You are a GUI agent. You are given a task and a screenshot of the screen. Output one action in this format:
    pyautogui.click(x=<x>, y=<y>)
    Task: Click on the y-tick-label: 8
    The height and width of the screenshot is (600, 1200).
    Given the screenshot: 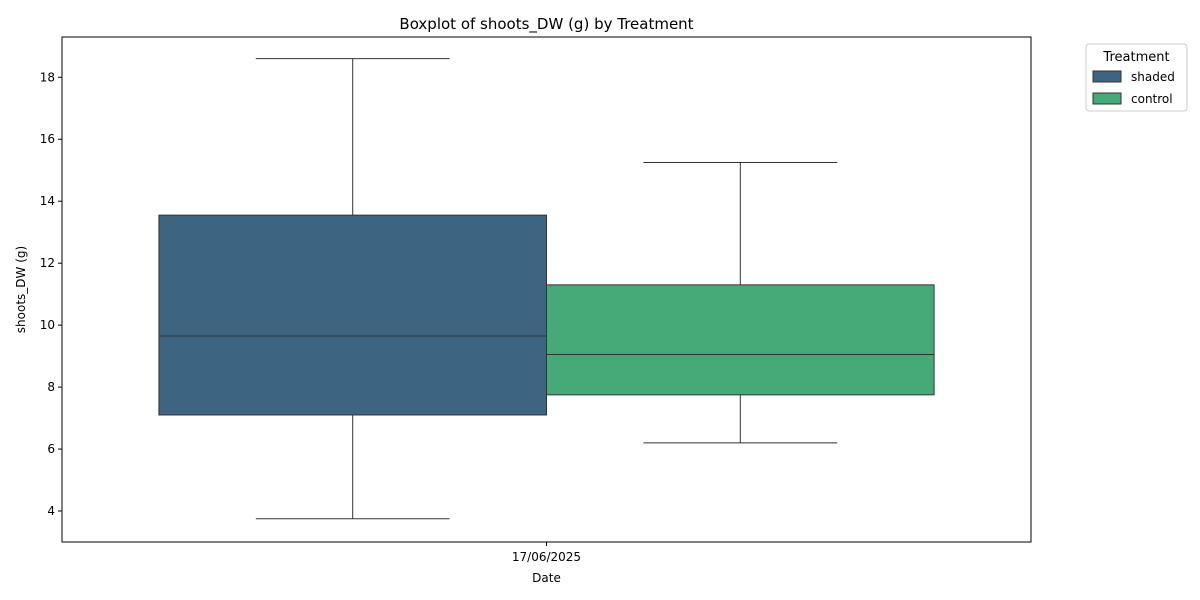 What is the action you would take?
    pyautogui.click(x=51, y=387)
    